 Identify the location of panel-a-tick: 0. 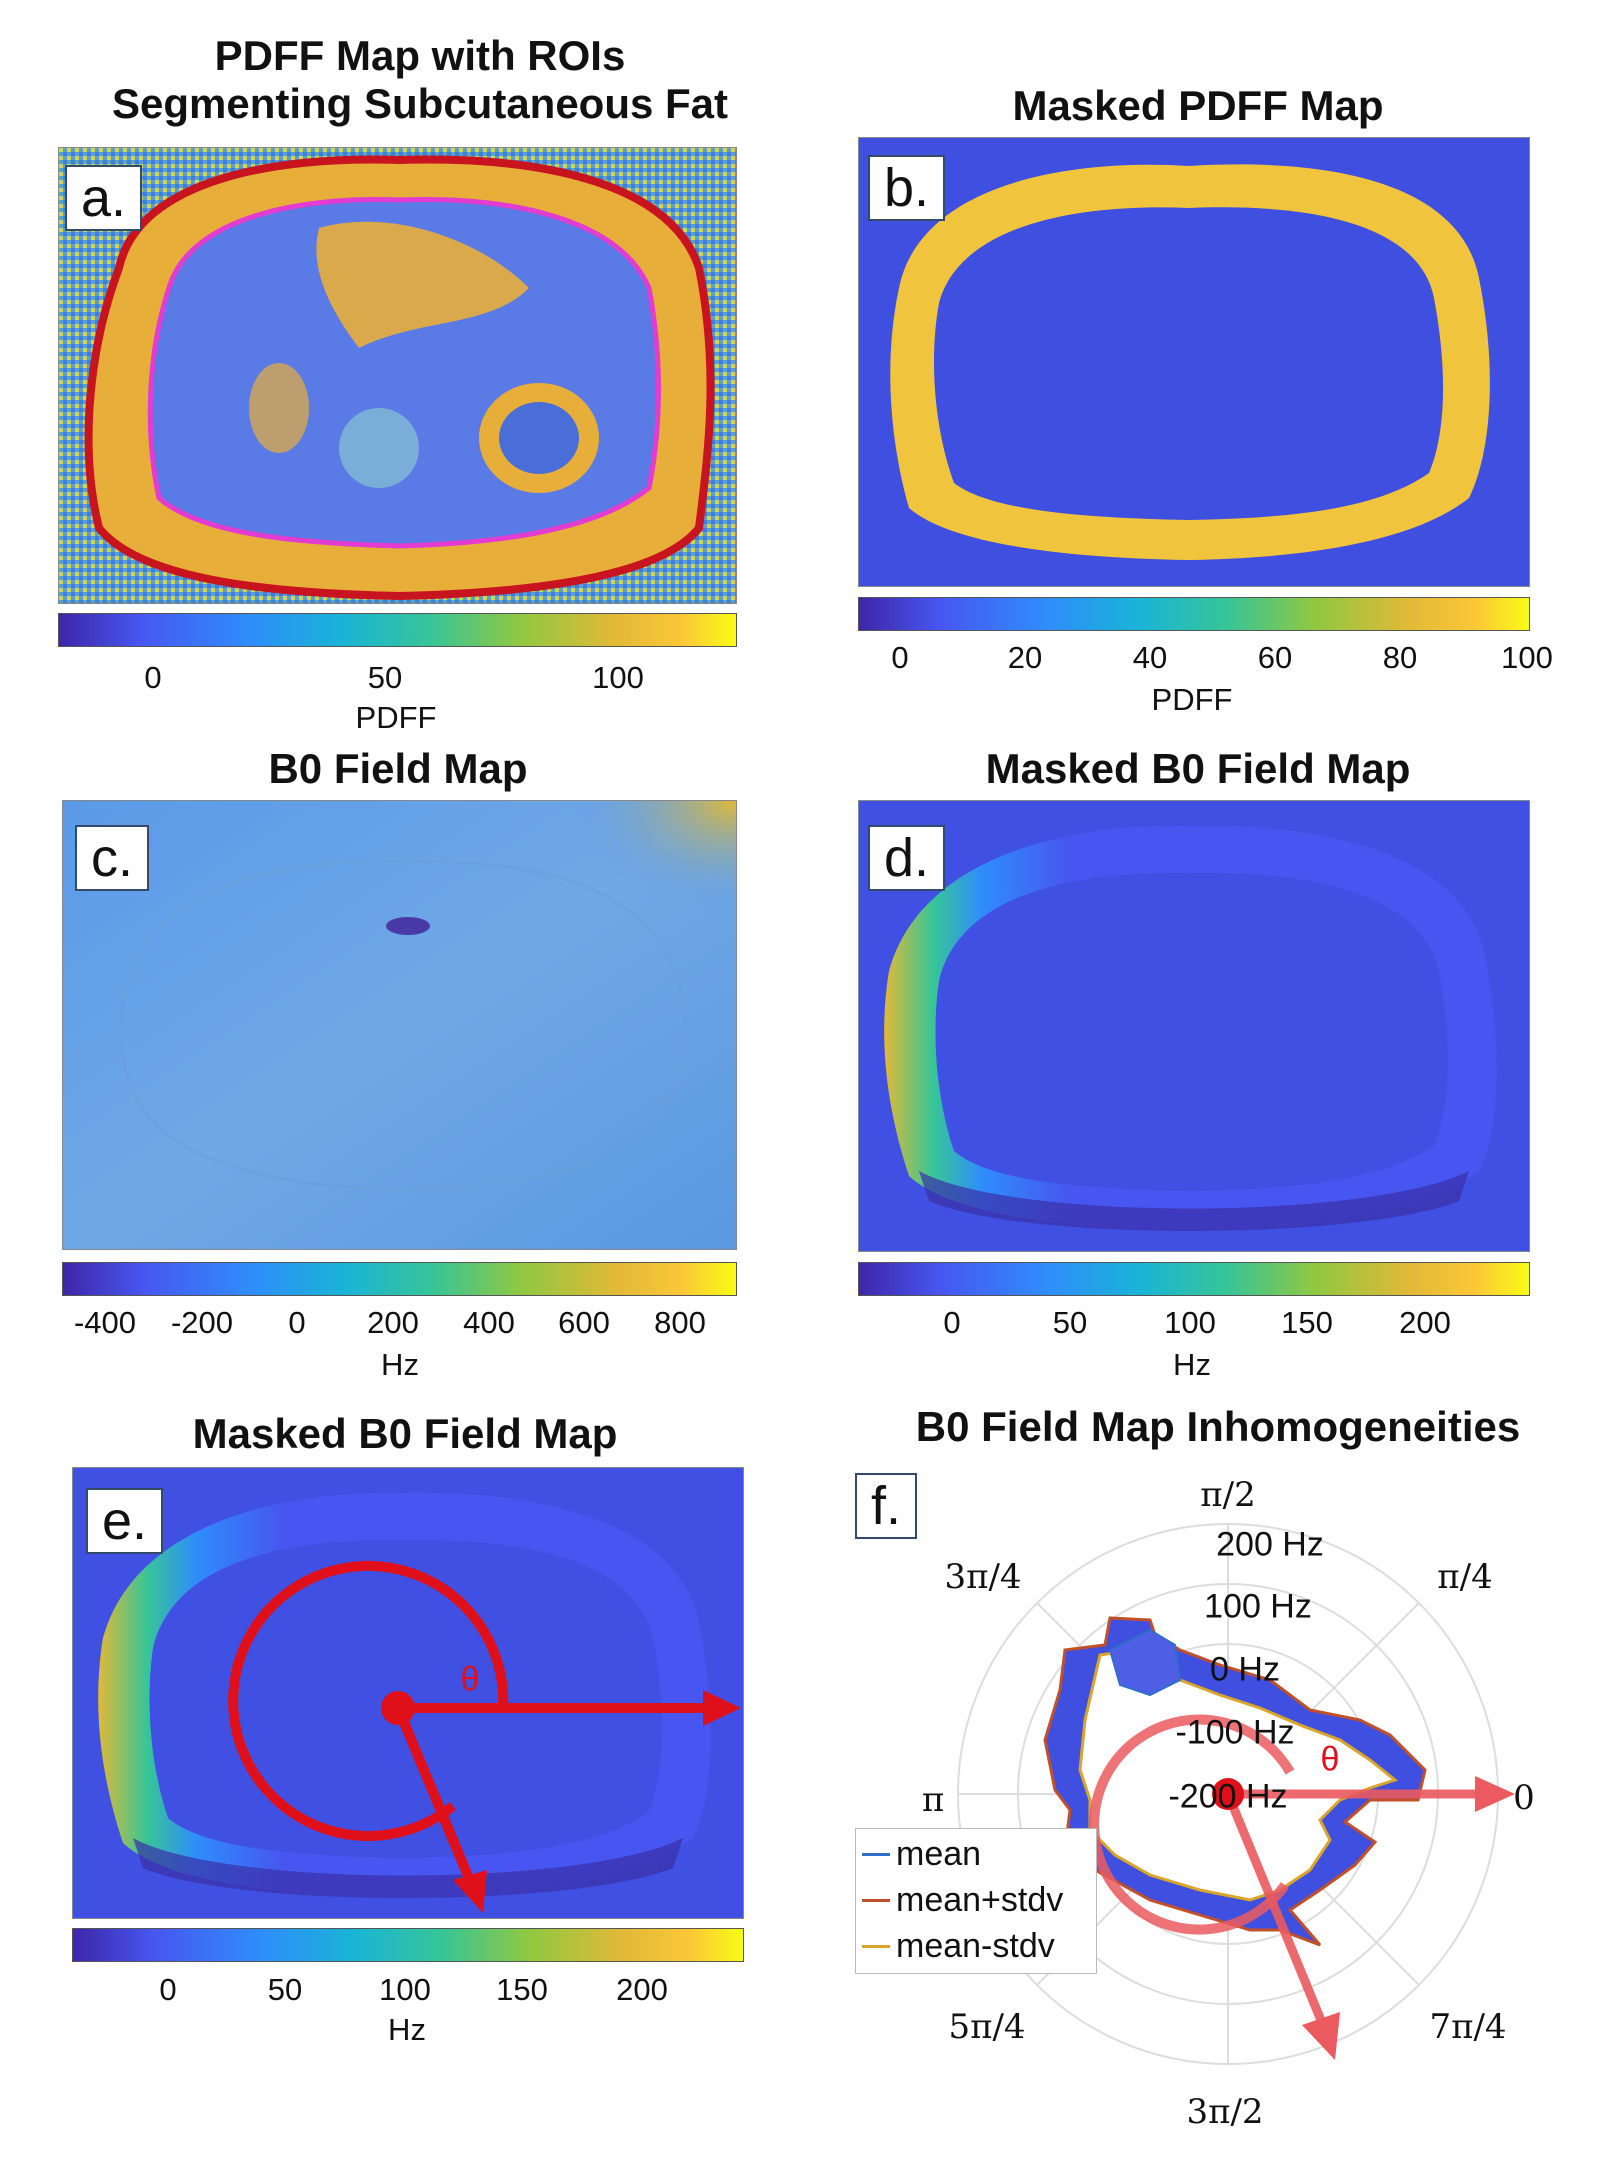
(153, 677).